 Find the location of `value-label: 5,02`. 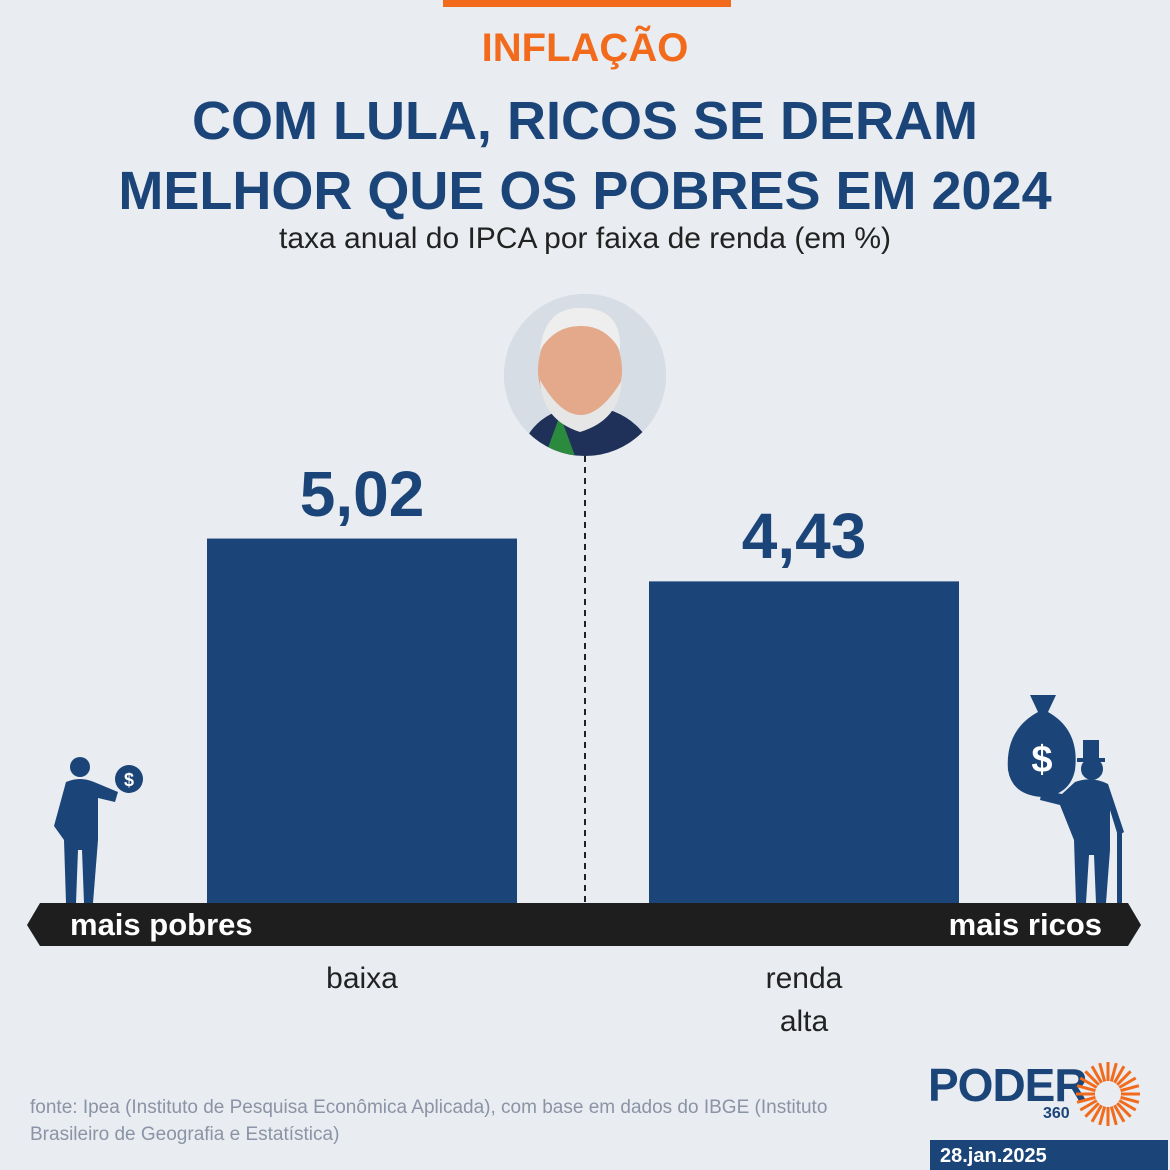

value-label: 5,02 is located at coordinates (362, 493).